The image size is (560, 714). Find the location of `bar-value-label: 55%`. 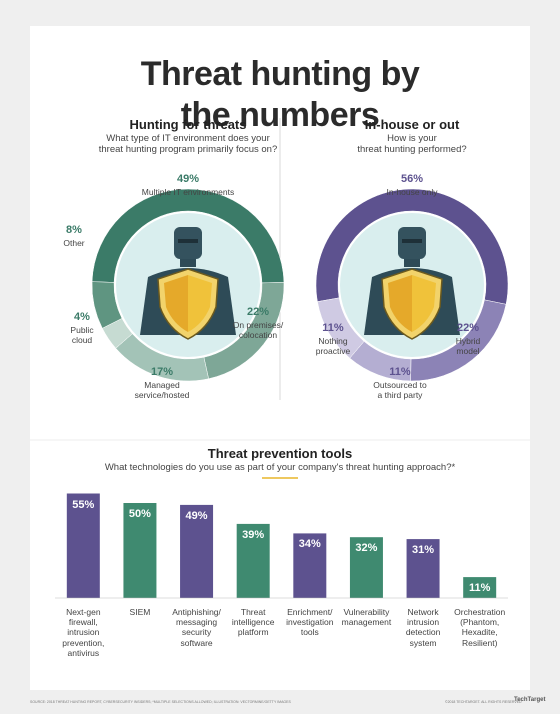

bar-value-label: 55% is located at coordinates (83, 504).